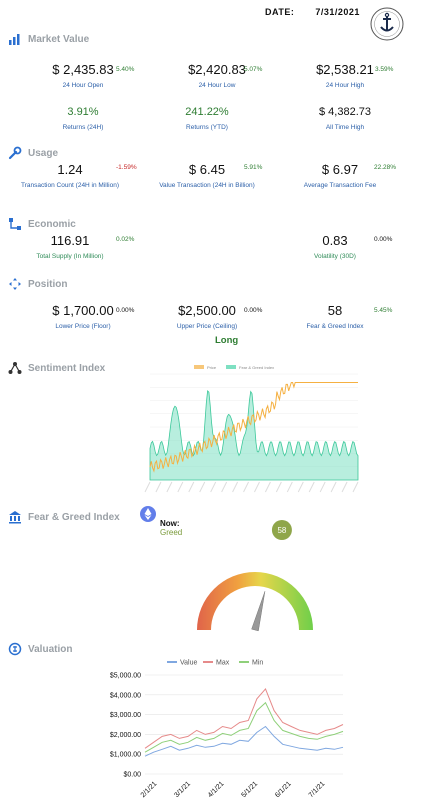 The image size is (433, 812). What do you see at coordinates (244, 741) in the screenshot?
I see `series-line-value` at bounding box center [244, 741].